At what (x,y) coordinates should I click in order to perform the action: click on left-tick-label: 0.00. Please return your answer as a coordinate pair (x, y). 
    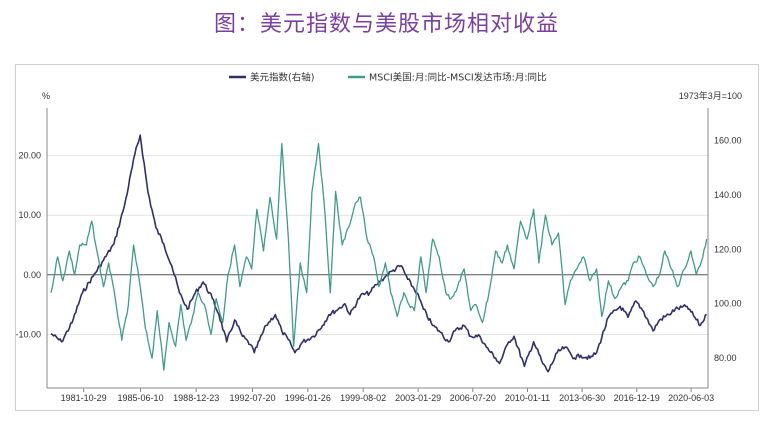
    Looking at the image, I should click on (32, 275).